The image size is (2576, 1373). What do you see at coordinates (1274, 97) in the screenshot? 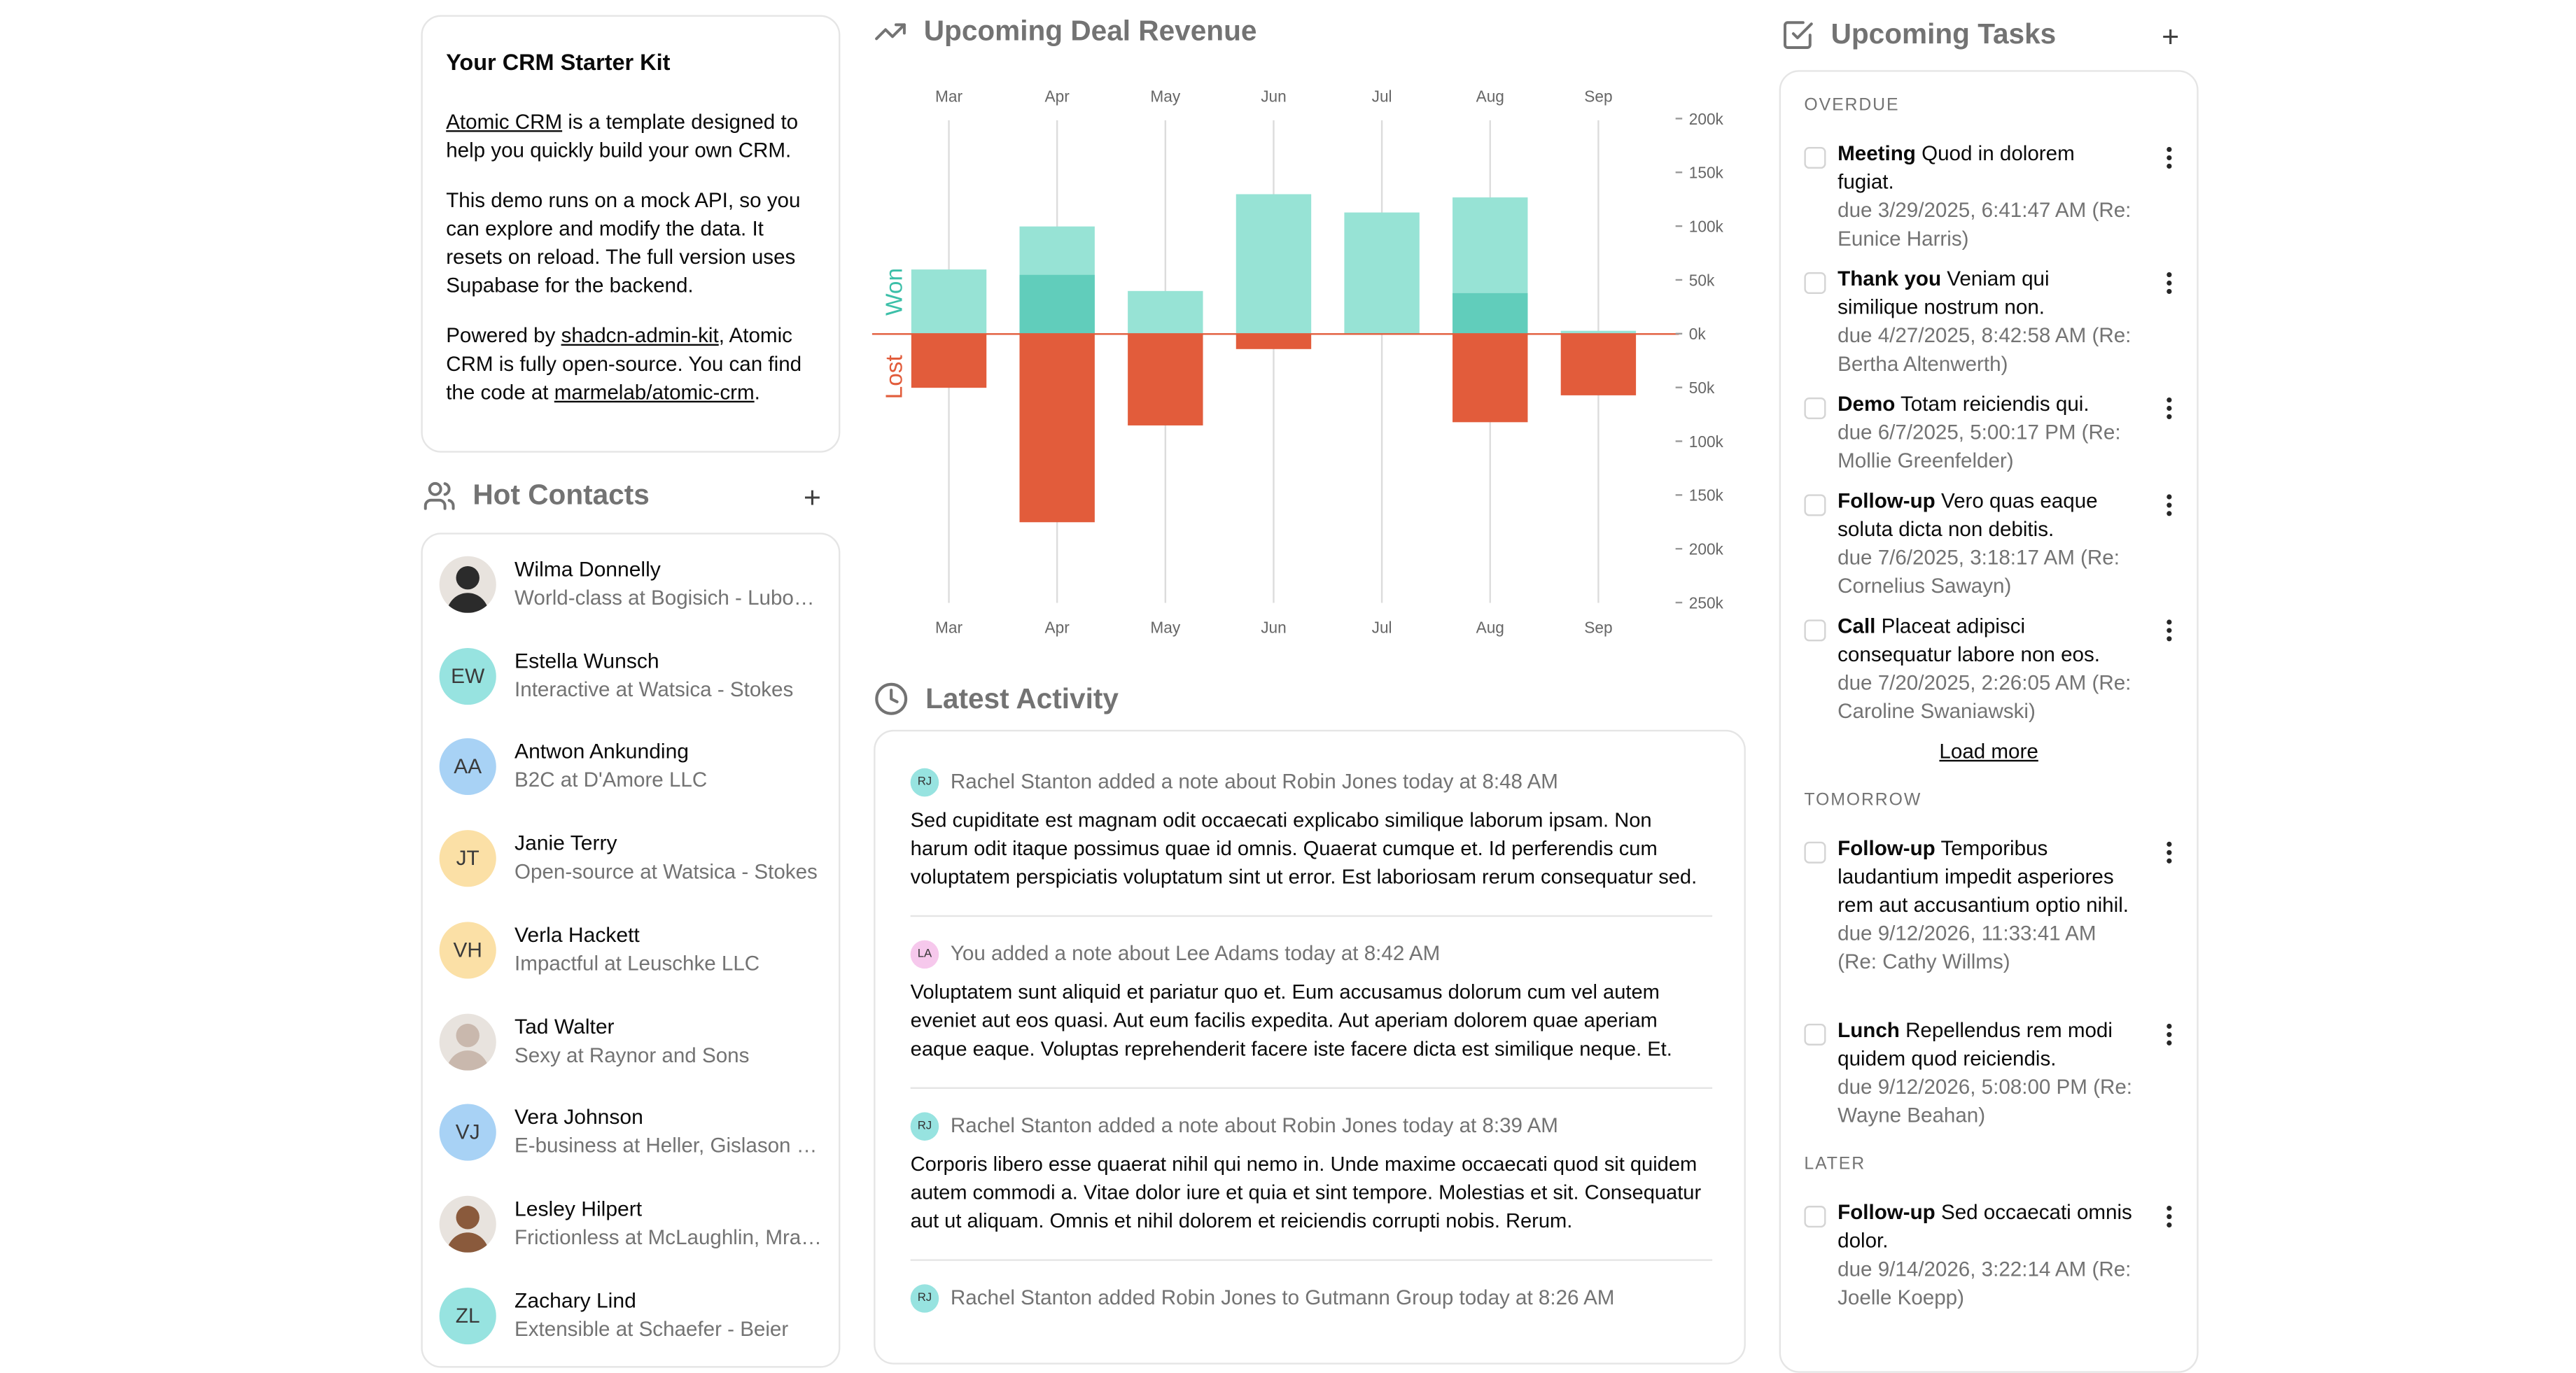
I see `x-tick-label-top: Jun` at bounding box center [1274, 97].